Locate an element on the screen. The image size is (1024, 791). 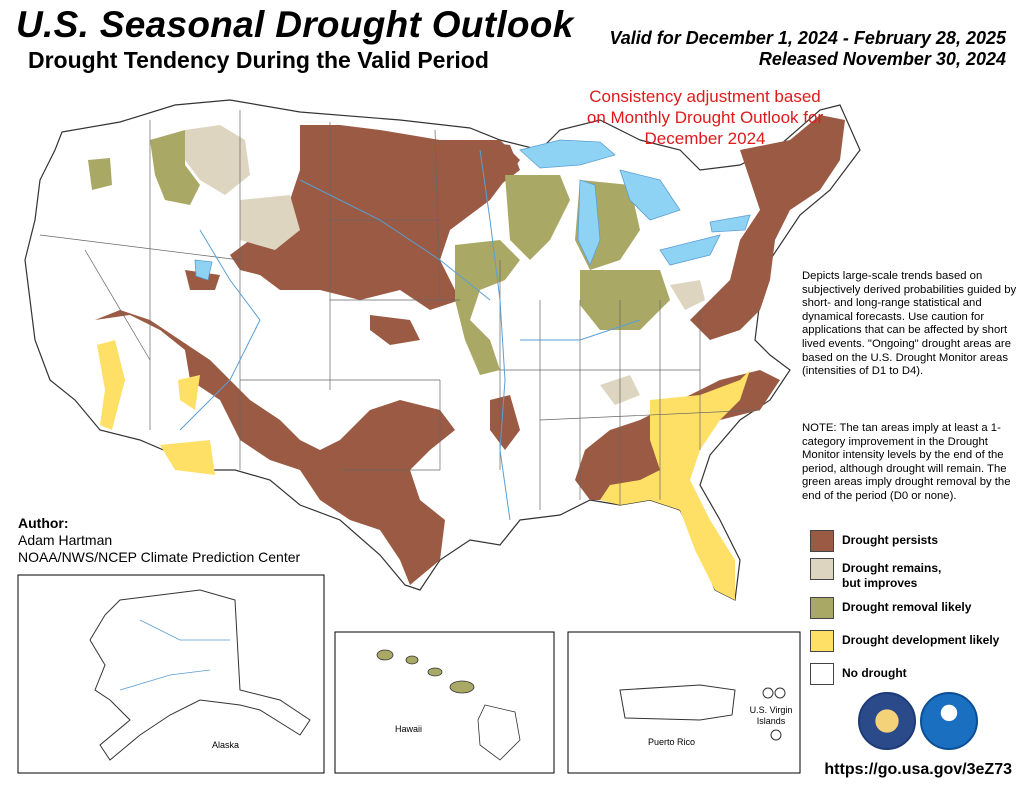
author-heading: Author: is located at coordinates (43, 523).